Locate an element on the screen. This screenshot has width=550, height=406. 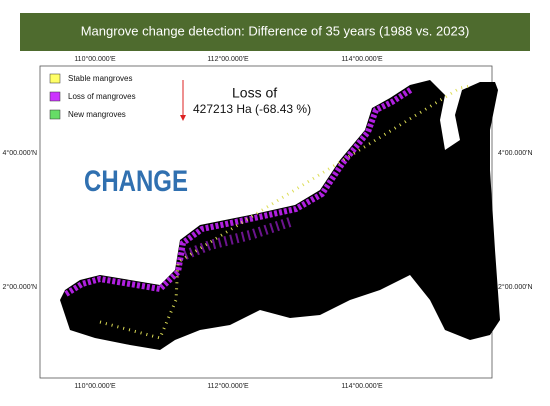
coord-bottom: 112°00.000'E is located at coordinates (228, 386).